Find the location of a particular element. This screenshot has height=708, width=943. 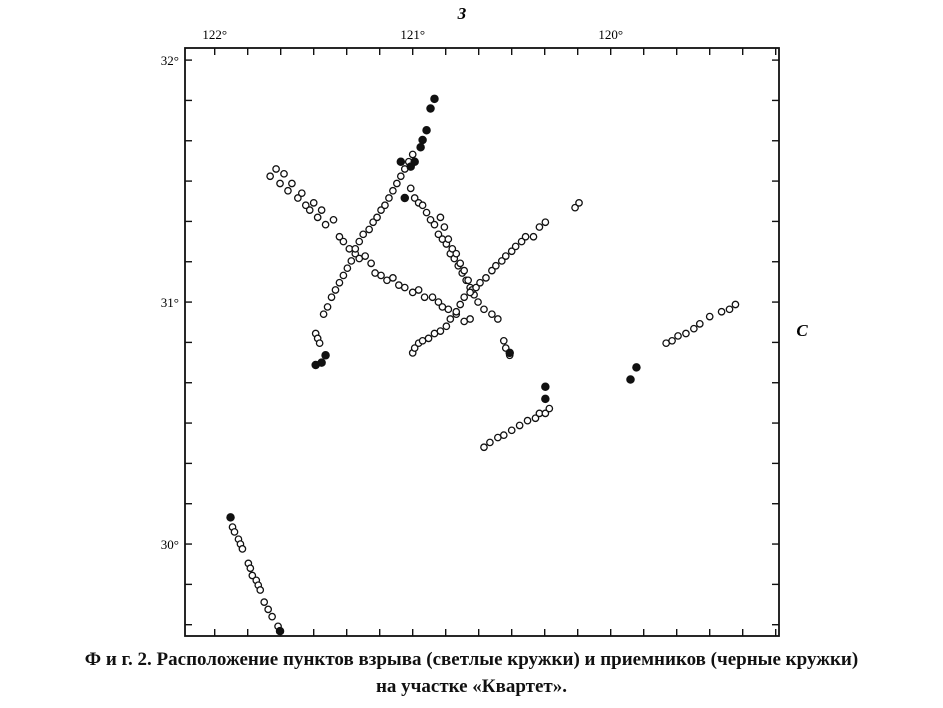

x-axis-label: З is located at coordinates (462, 13).